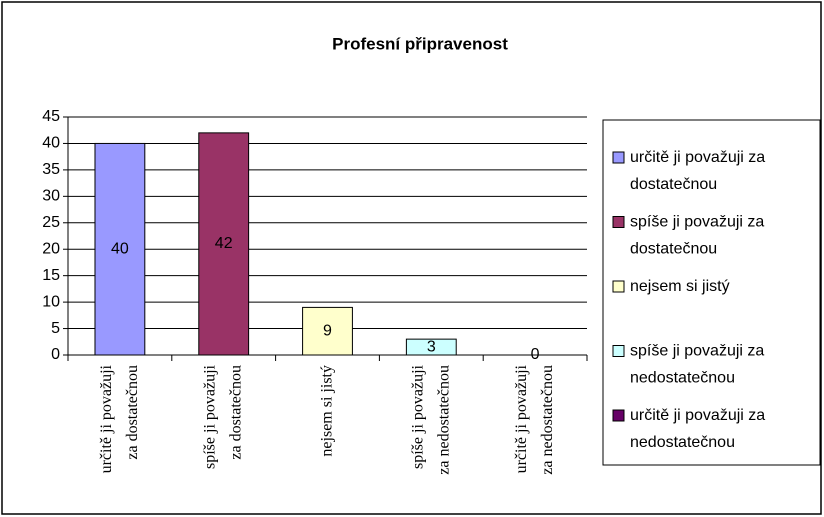  What do you see at coordinates (51, 196) in the screenshot?
I see `y-tick-label: 30` at bounding box center [51, 196].